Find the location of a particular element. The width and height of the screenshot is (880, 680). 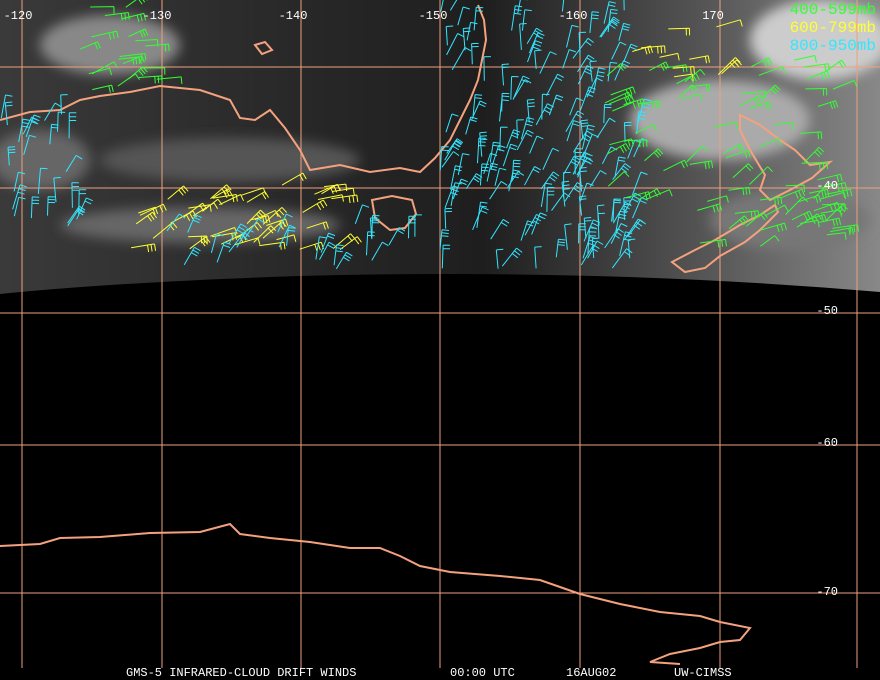

latitude-label: -70 is located at coordinates (827, 592).